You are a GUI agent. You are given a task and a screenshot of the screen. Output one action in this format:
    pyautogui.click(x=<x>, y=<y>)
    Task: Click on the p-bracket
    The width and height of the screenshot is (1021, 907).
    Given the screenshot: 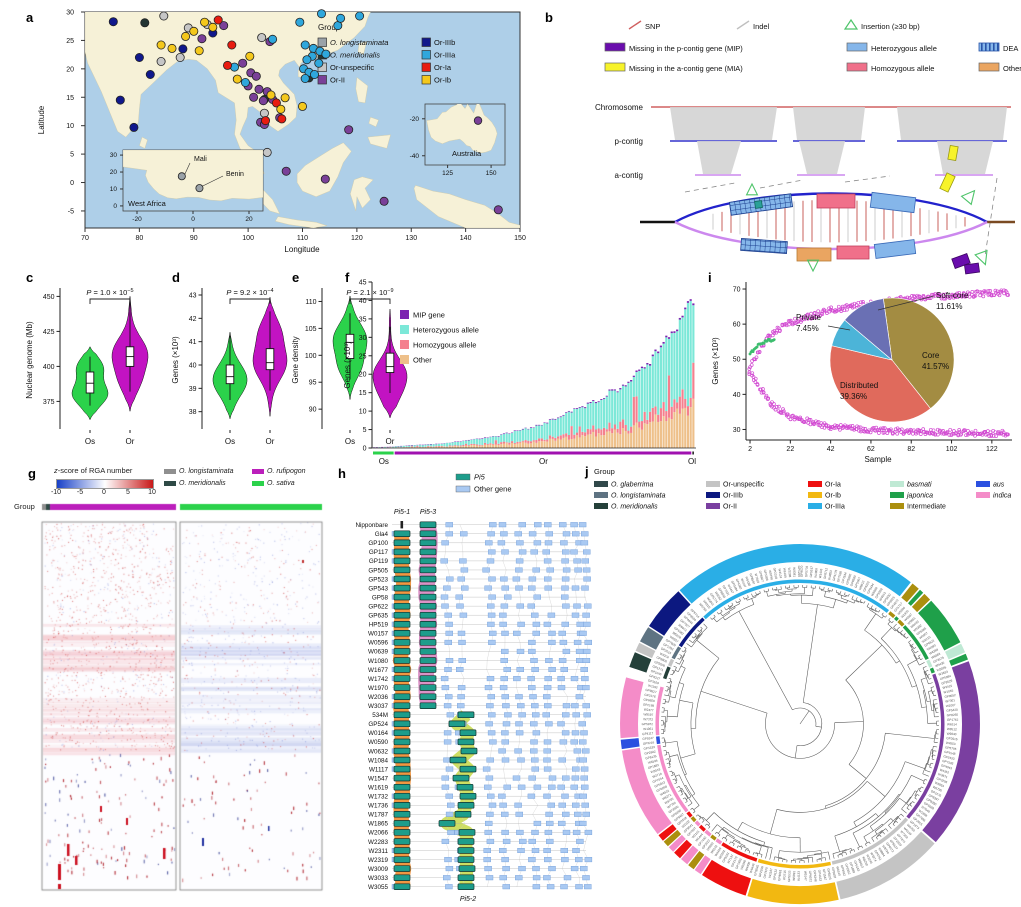 What is the action you would take?
    pyautogui.click(x=250, y=301)
    